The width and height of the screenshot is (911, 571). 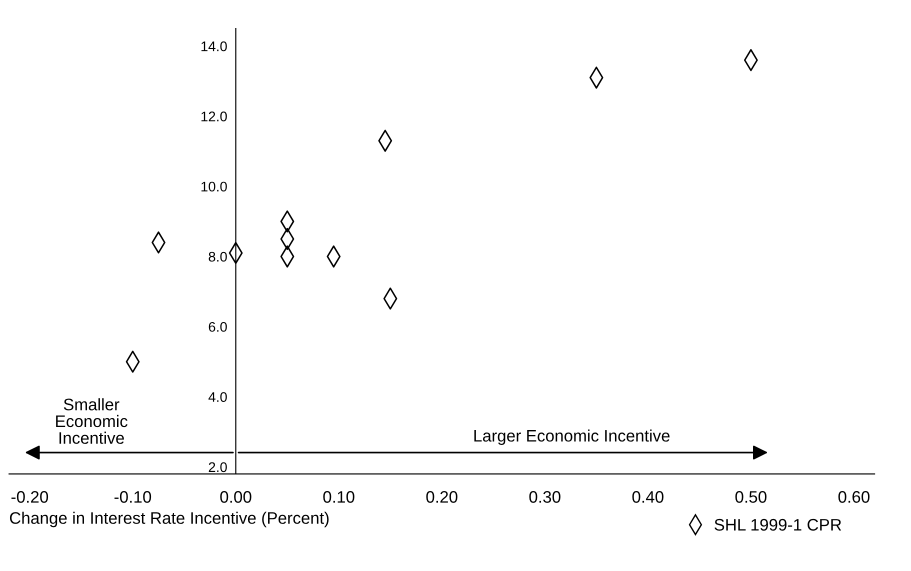 What do you see at coordinates (217, 327) in the screenshot?
I see `y-tick-label: 6.0` at bounding box center [217, 327].